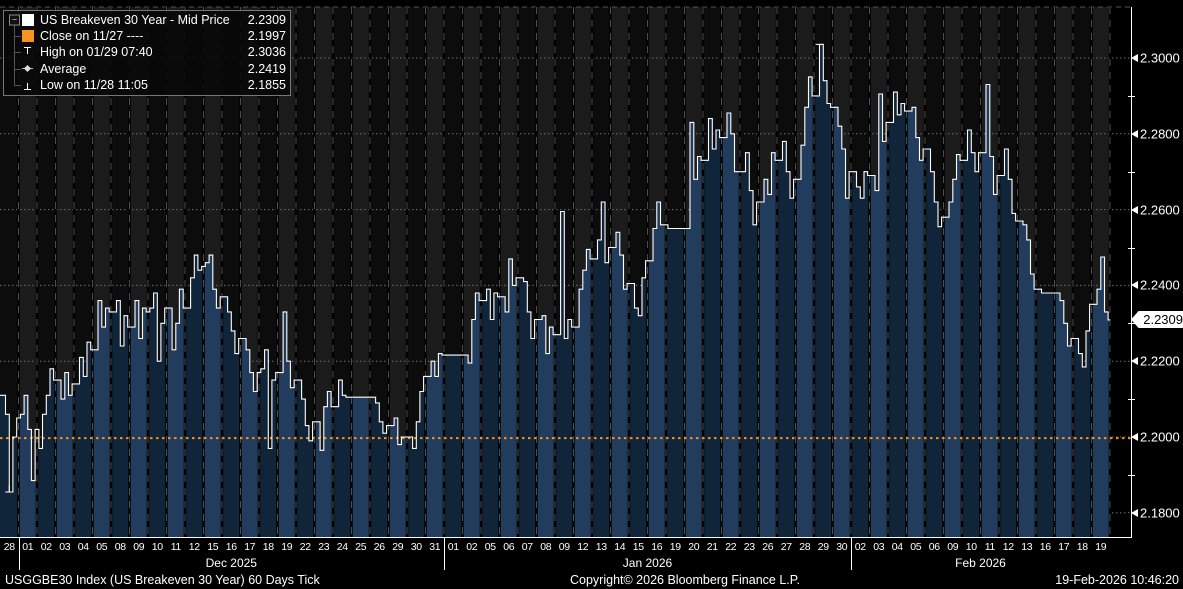 The height and width of the screenshot is (589, 1183). I want to click on day-label: 20, so click(694, 547).